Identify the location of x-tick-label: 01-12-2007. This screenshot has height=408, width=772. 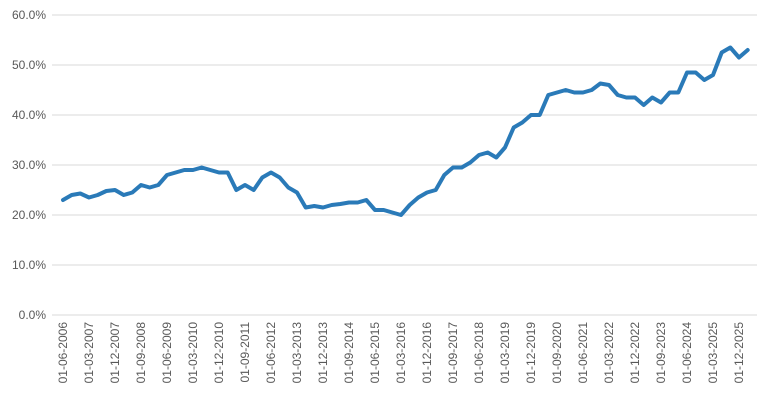
(115, 353).